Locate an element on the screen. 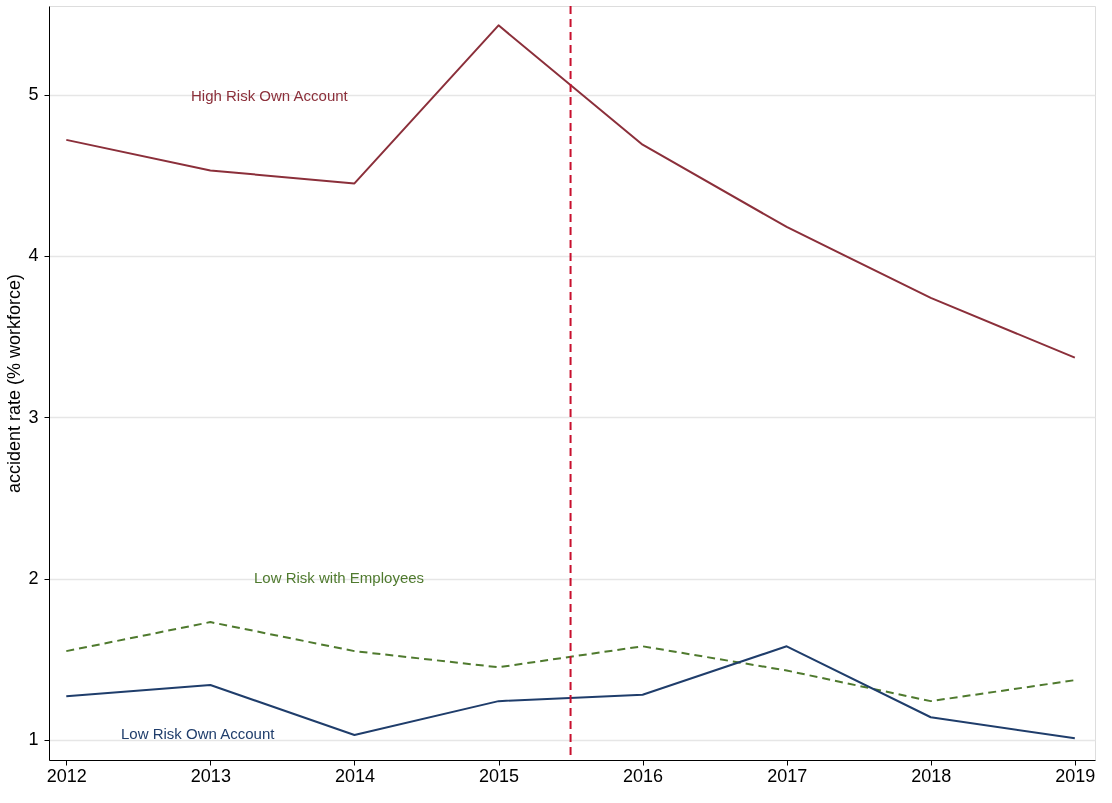 This screenshot has height=803, width=1112. x-tick-label: 2017 is located at coordinates (787, 775).